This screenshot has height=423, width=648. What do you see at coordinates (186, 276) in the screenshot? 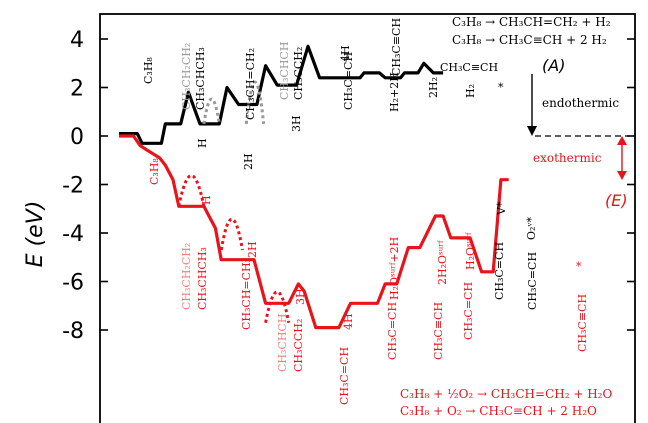
I see `label-e-species-0: CH₃CH₂CH₂` at bounding box center [186, 276].